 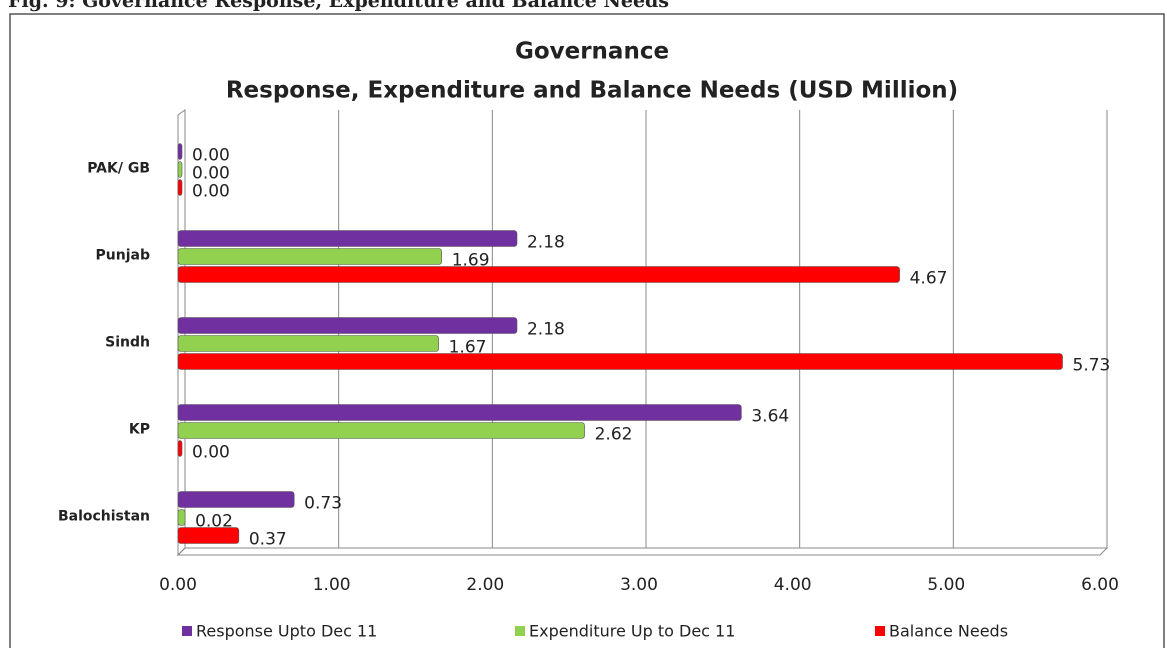 I want to click on y-tick-label: PAK/ GB, so click(x=118, y=169).